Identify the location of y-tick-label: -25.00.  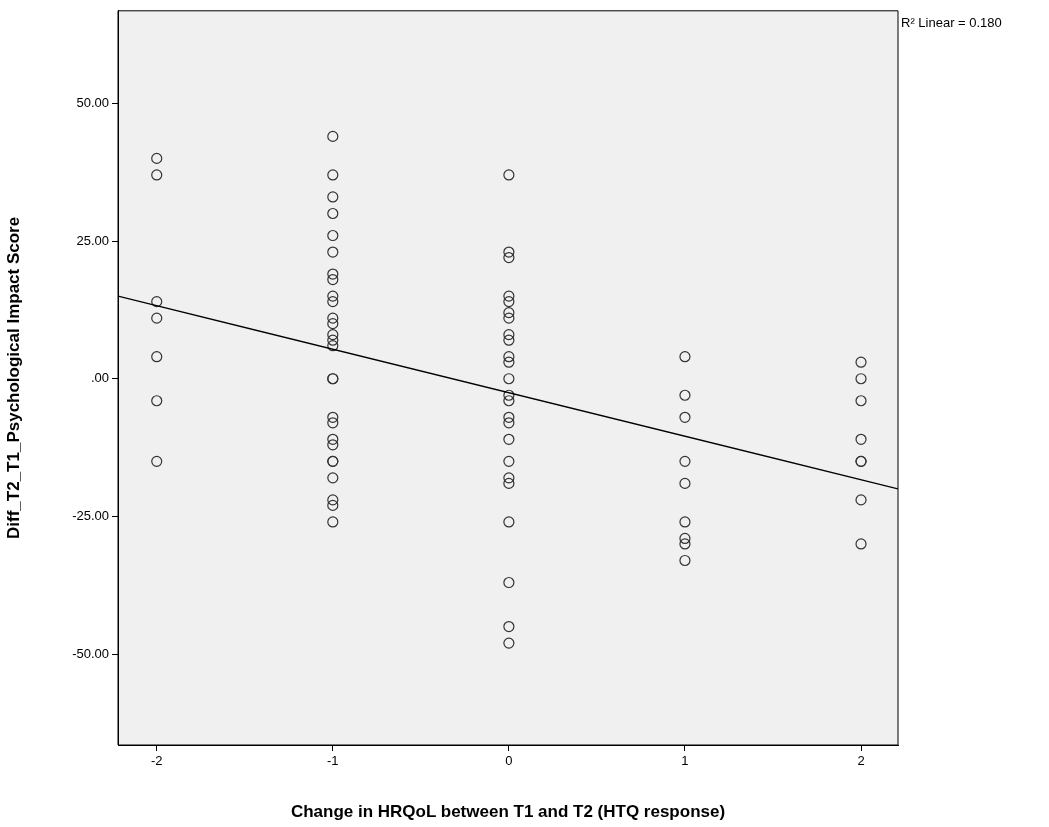
(90, 515).